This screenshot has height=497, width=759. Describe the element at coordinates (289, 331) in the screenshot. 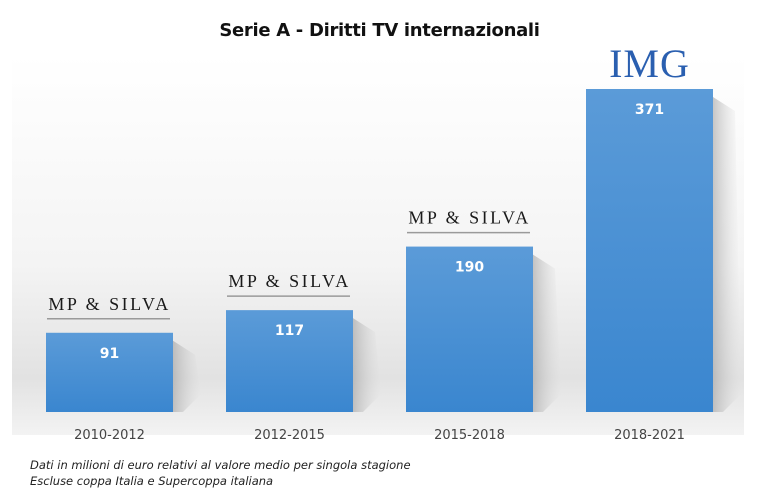

I see `data-label: 117` at that location.